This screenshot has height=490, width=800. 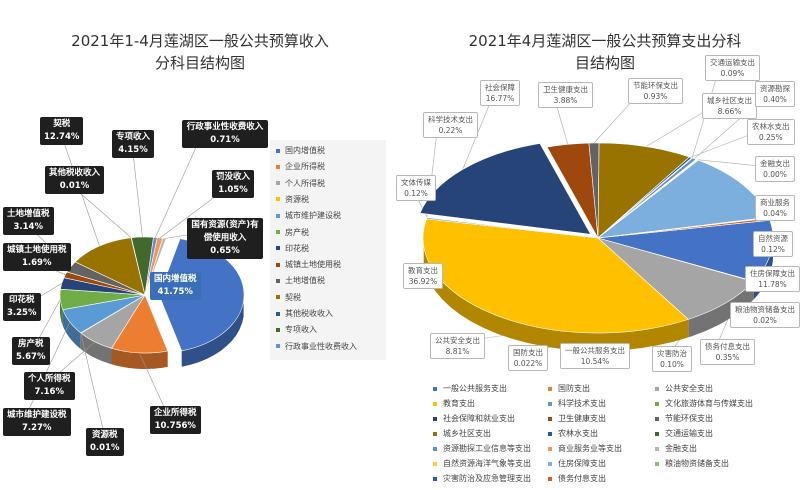 What do you see at coordinates (655, 91) in the screenshot?
I see `right-callout-8: 节能环保支出 0.93%` at bounding box center [655, 91].